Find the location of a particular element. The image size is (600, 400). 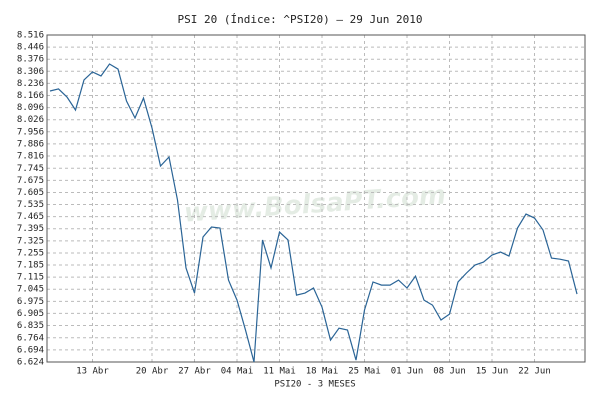

y-tick-label: 8.096 is located at coordinates (30, 108).